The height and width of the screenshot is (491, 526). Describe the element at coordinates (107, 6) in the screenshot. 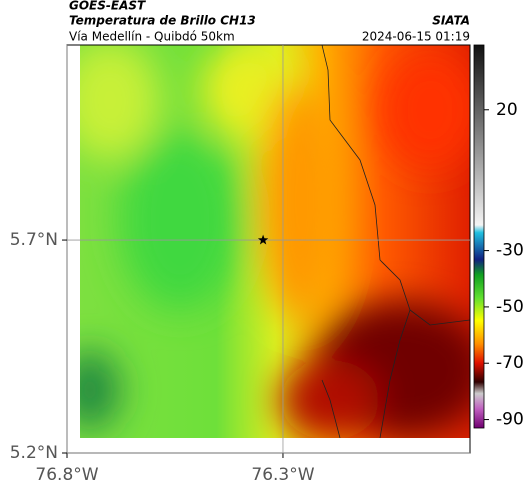

I see `title: GOES-EAST` at that location.